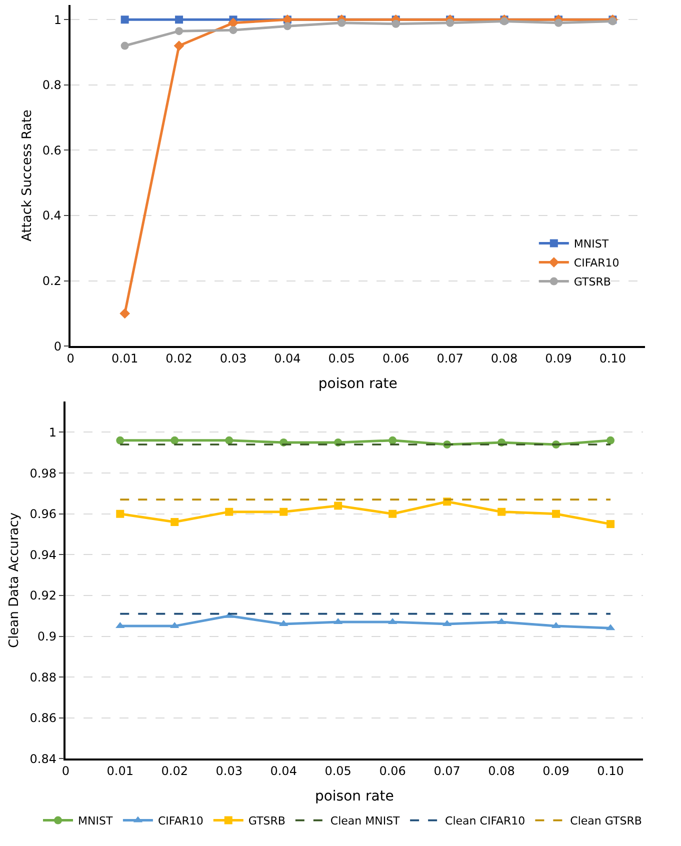 The image size is (681, 846). What do you see at coordinates (52, 281) in the screenshot?
I see `y-tick-label: 0.2` at bounding box center [52, 281].